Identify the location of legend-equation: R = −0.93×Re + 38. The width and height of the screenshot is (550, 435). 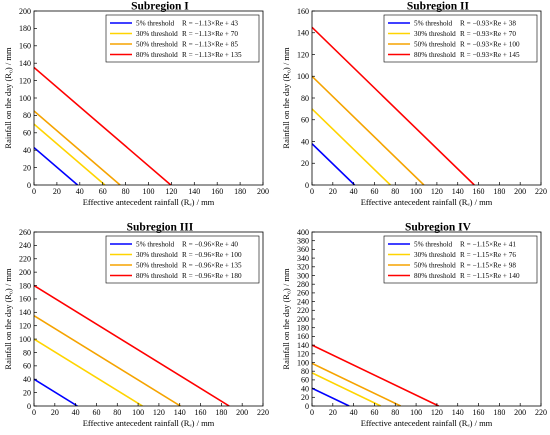
(488, 24).